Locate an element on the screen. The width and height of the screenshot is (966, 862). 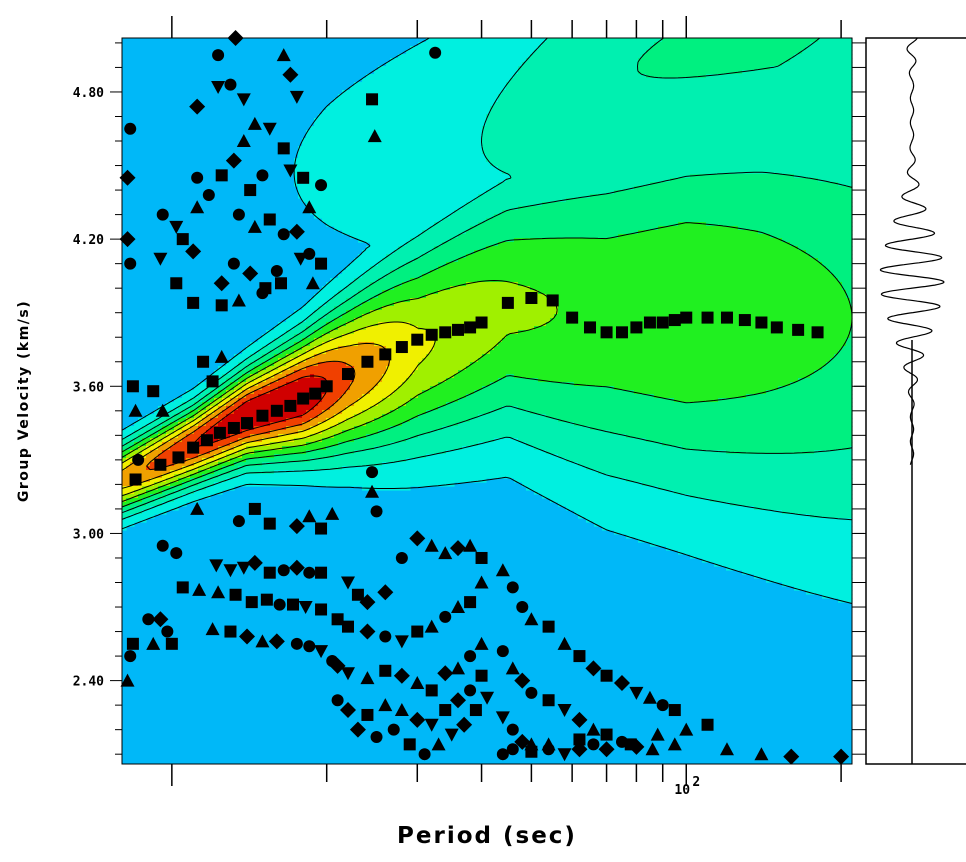
scatter-point-triangle-down is located at coordinates (160, 259).